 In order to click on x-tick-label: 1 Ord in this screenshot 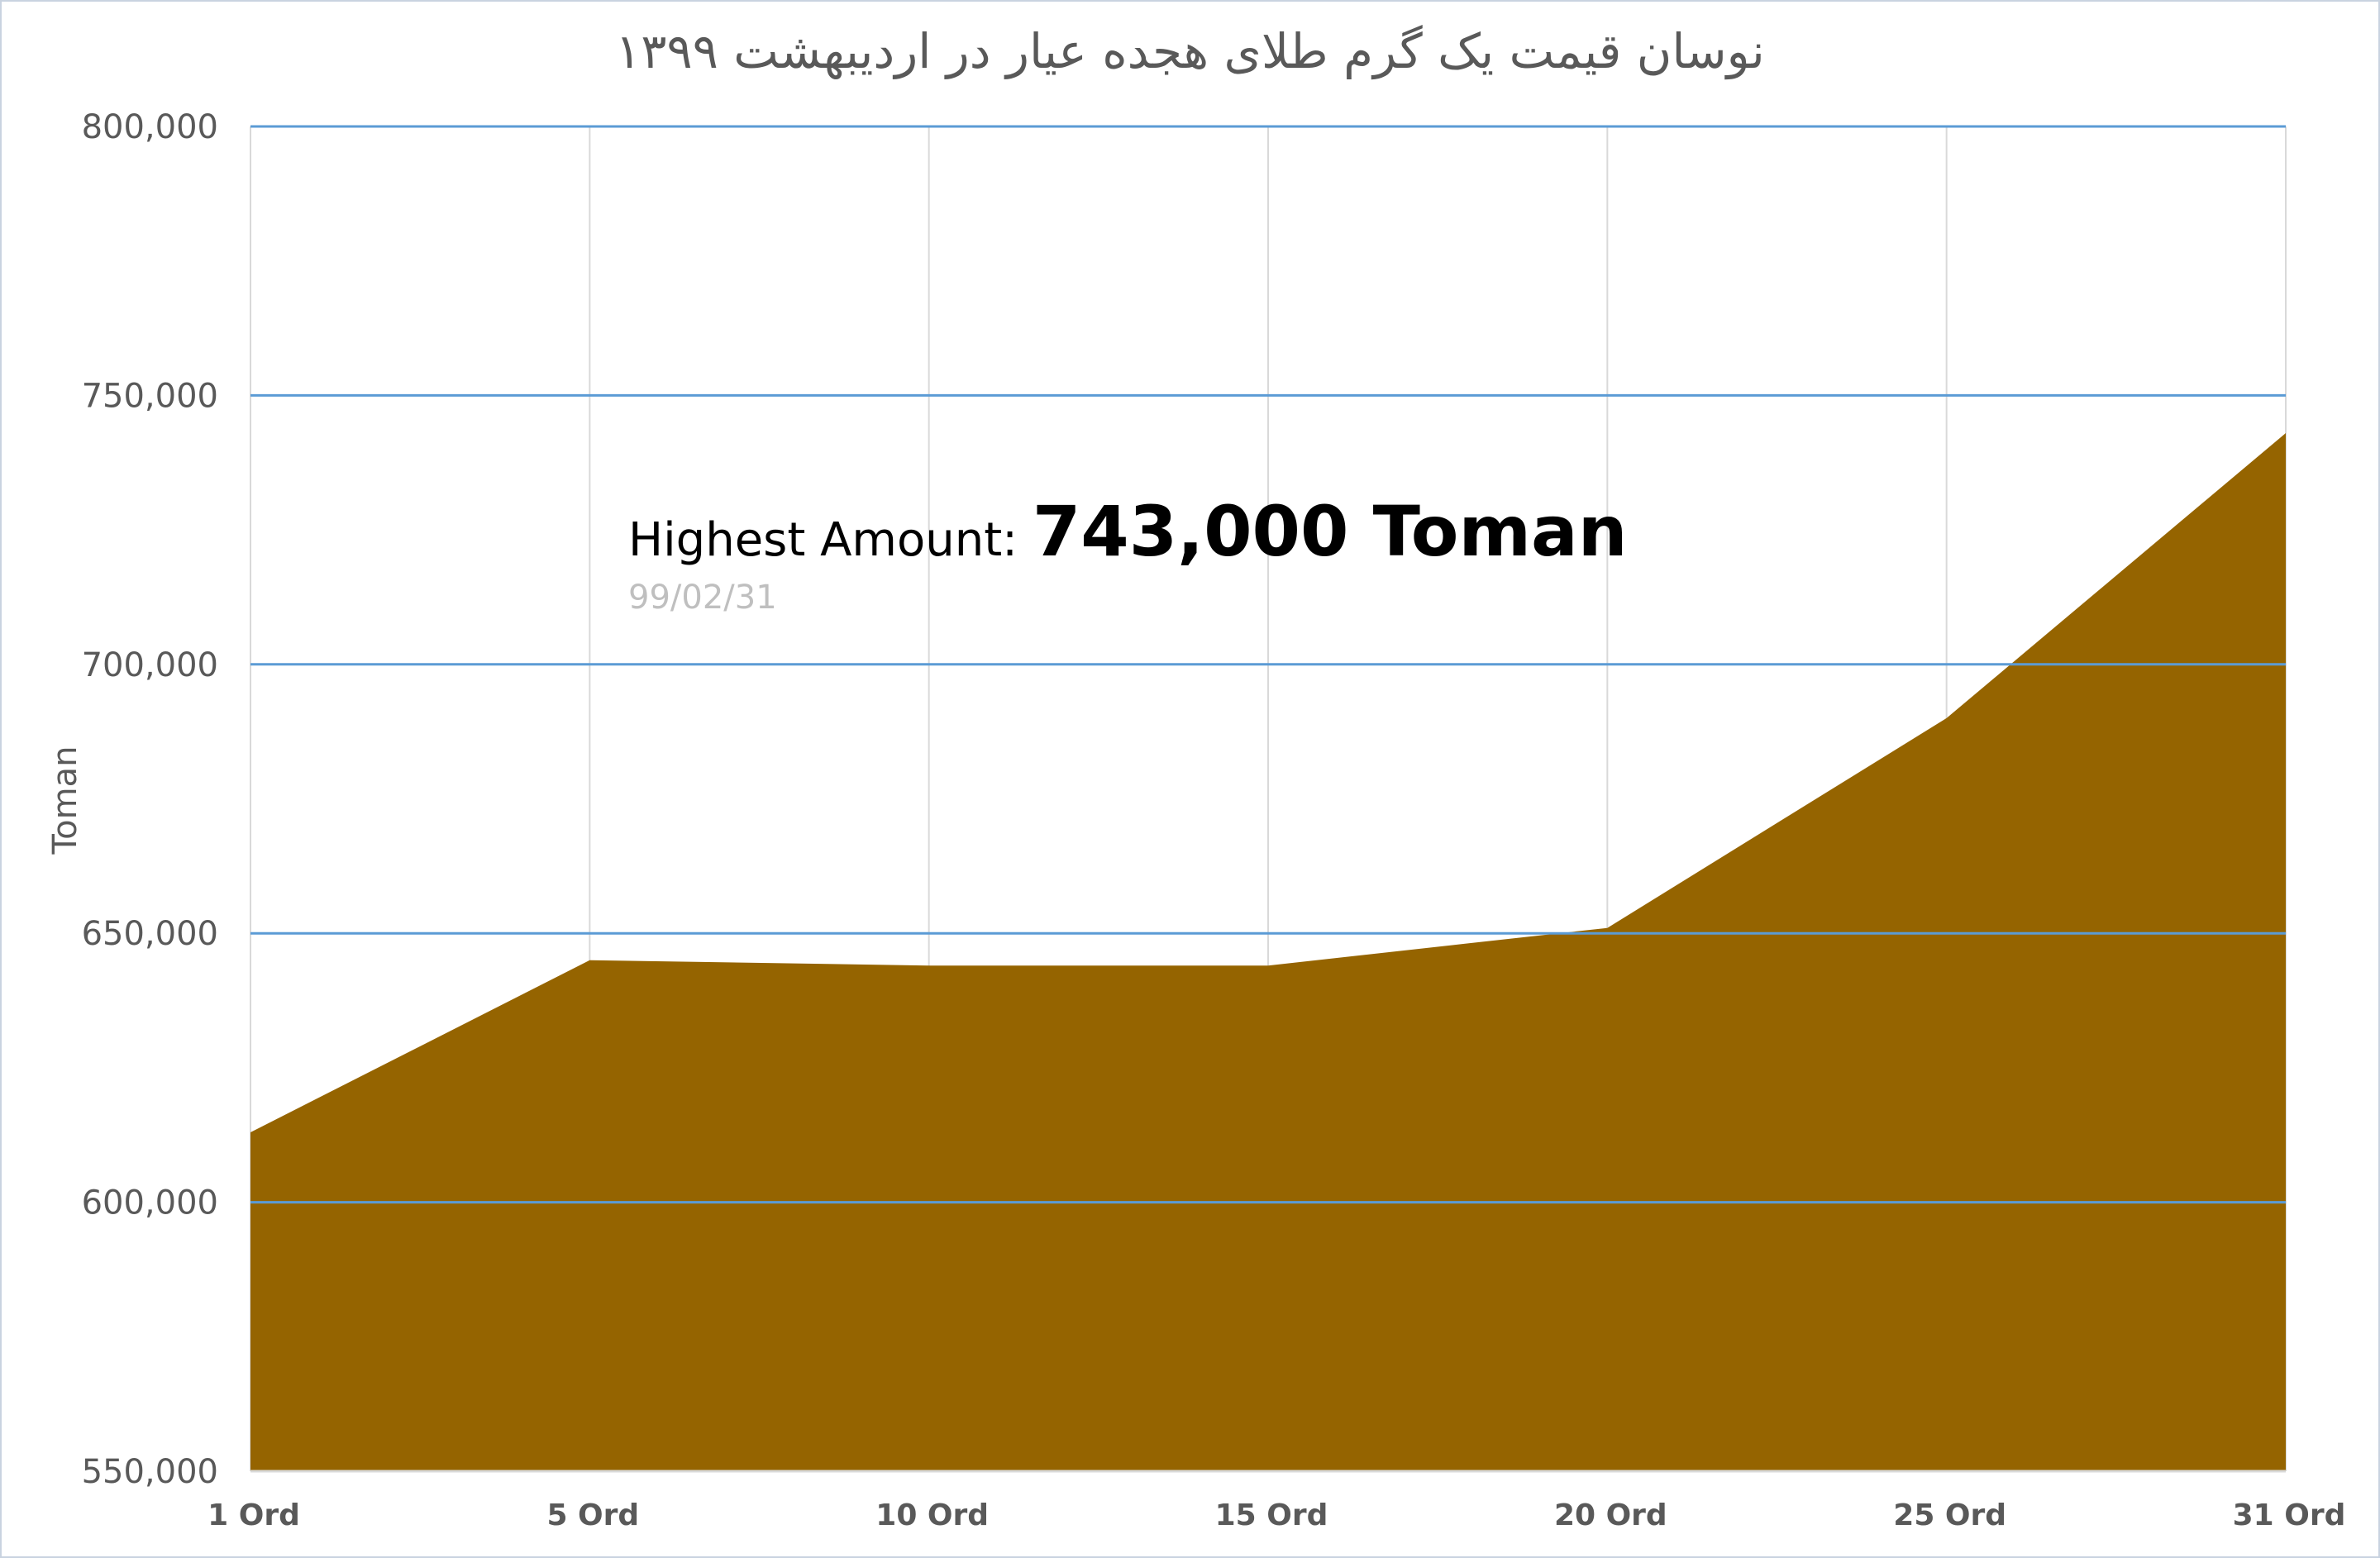, I will do `click(253, 1515)`.